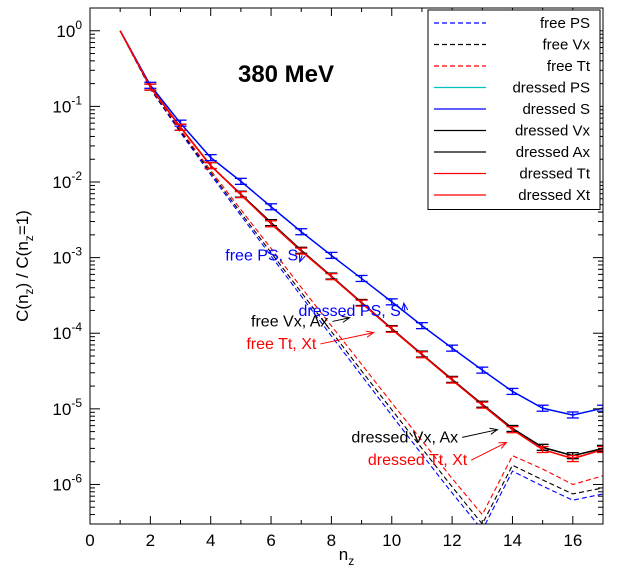 This screenshot has width=617, height=577. I want to click on x-tick-label: 0, so click(89, 540).